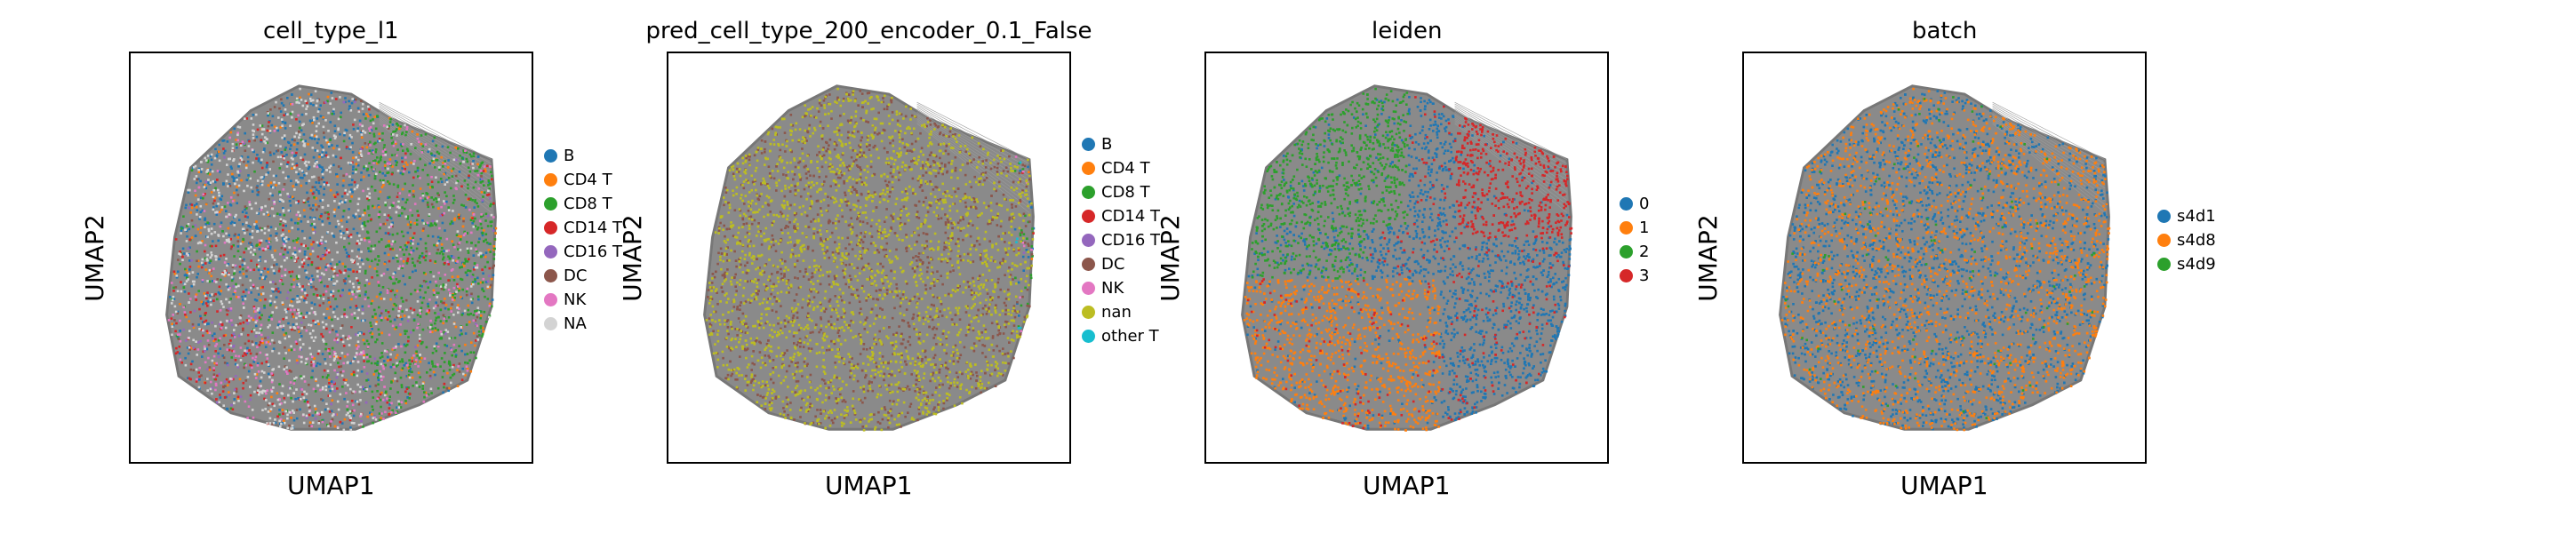 The width and height of the screenshot is (2576, 533). I want to click on chart-title: cell_type_l1, so click(331, 31).